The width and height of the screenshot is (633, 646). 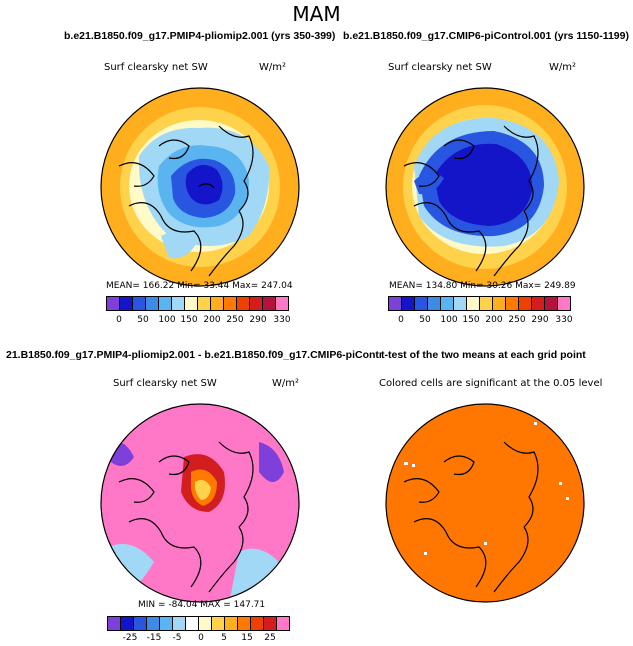 What do you see at coordinates (401, 320) in the screenshot?
I see `panel2-tick-0: 0` at bounding box center [401, 320].